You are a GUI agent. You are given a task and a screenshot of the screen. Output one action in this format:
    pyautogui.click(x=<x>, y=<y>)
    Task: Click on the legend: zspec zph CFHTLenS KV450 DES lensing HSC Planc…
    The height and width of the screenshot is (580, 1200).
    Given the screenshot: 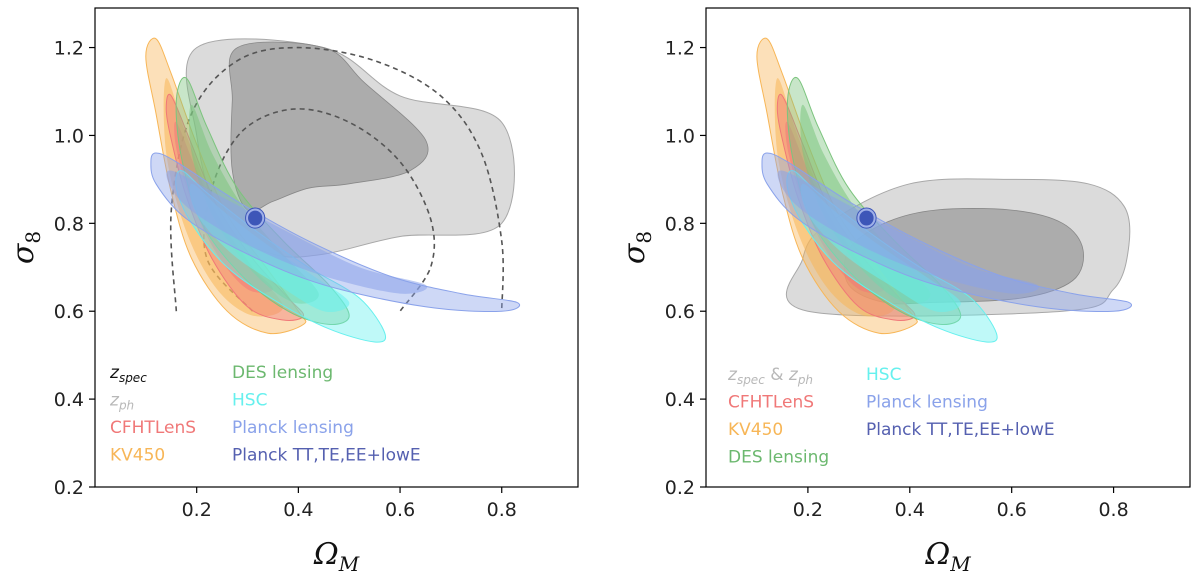 What is the action you would take?
    pyautogui.click(x=265, y=414)
    